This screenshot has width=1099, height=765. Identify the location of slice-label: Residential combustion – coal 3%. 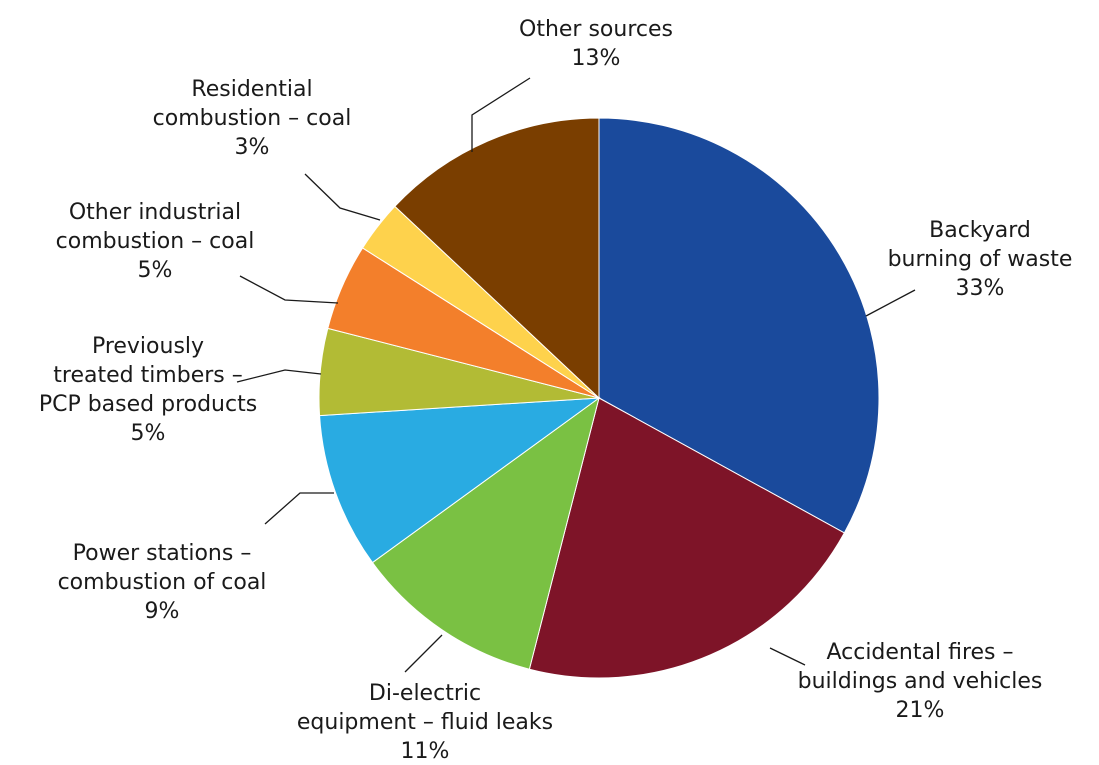
(252, 118).